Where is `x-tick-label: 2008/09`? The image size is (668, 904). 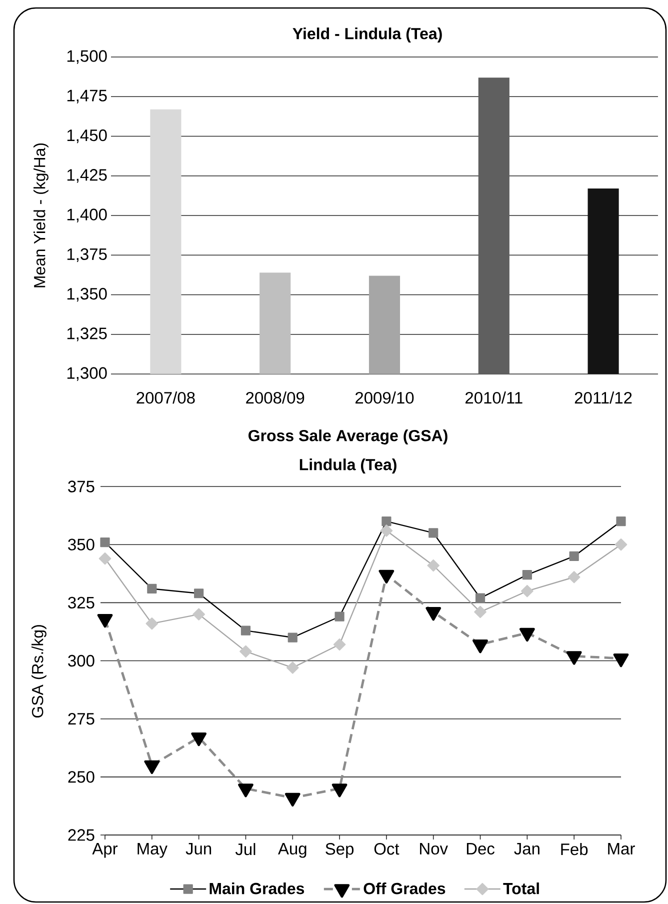
x-tick-label: 2008/09 is located at coordinates (275, 398).